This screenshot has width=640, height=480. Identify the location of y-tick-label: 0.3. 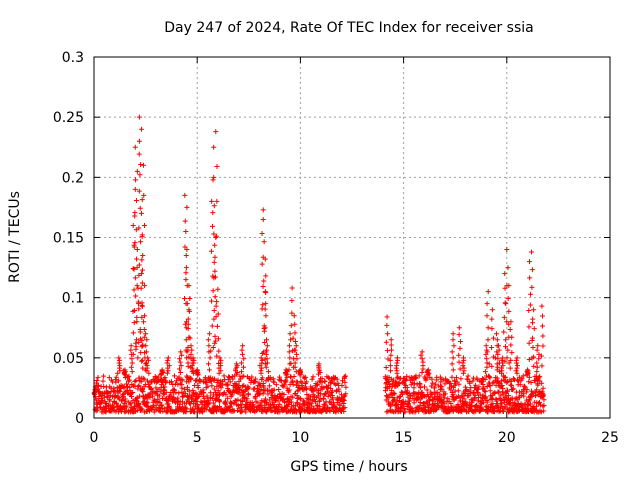
(73, 58).